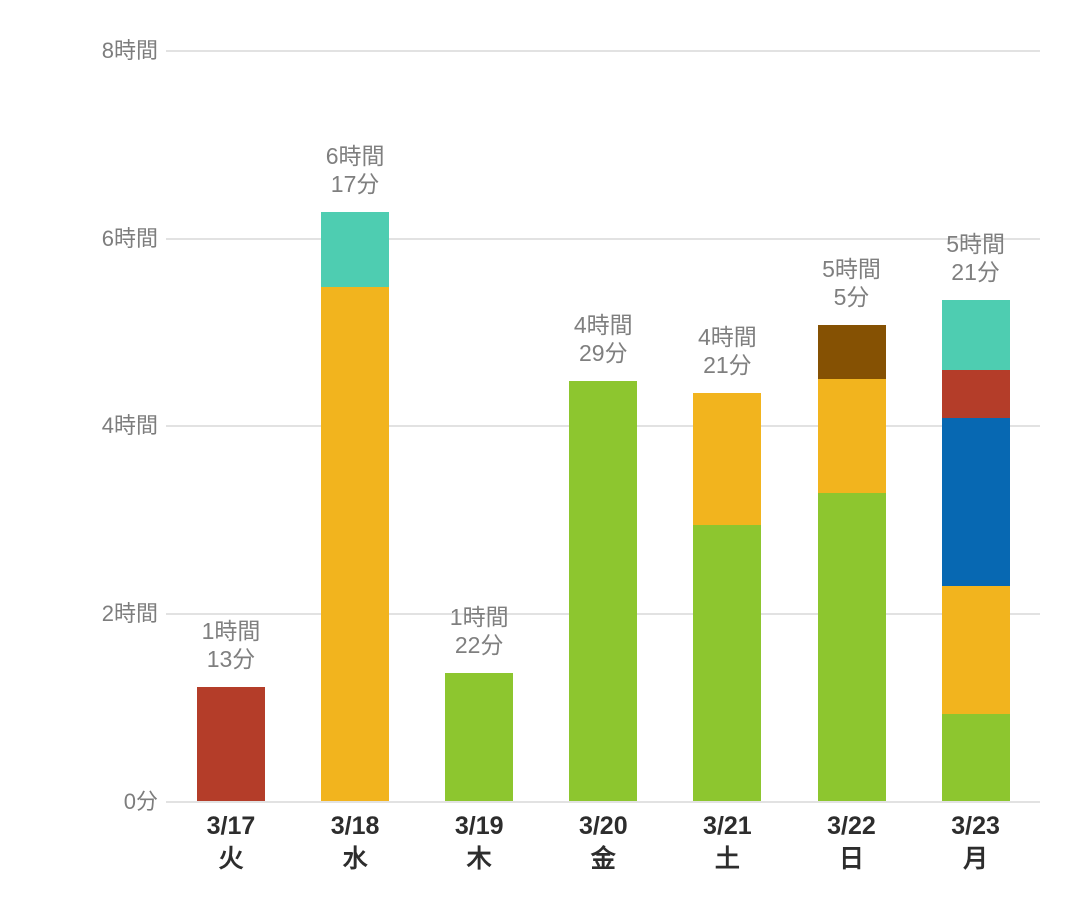 Image resolution: width=1080 pixels, height=902 pixels. What do you see at coordinates (603, 843) in the screenshot?
I see `x-axis-label-3-20: 3/20 金` at bounding box center [603, 843].